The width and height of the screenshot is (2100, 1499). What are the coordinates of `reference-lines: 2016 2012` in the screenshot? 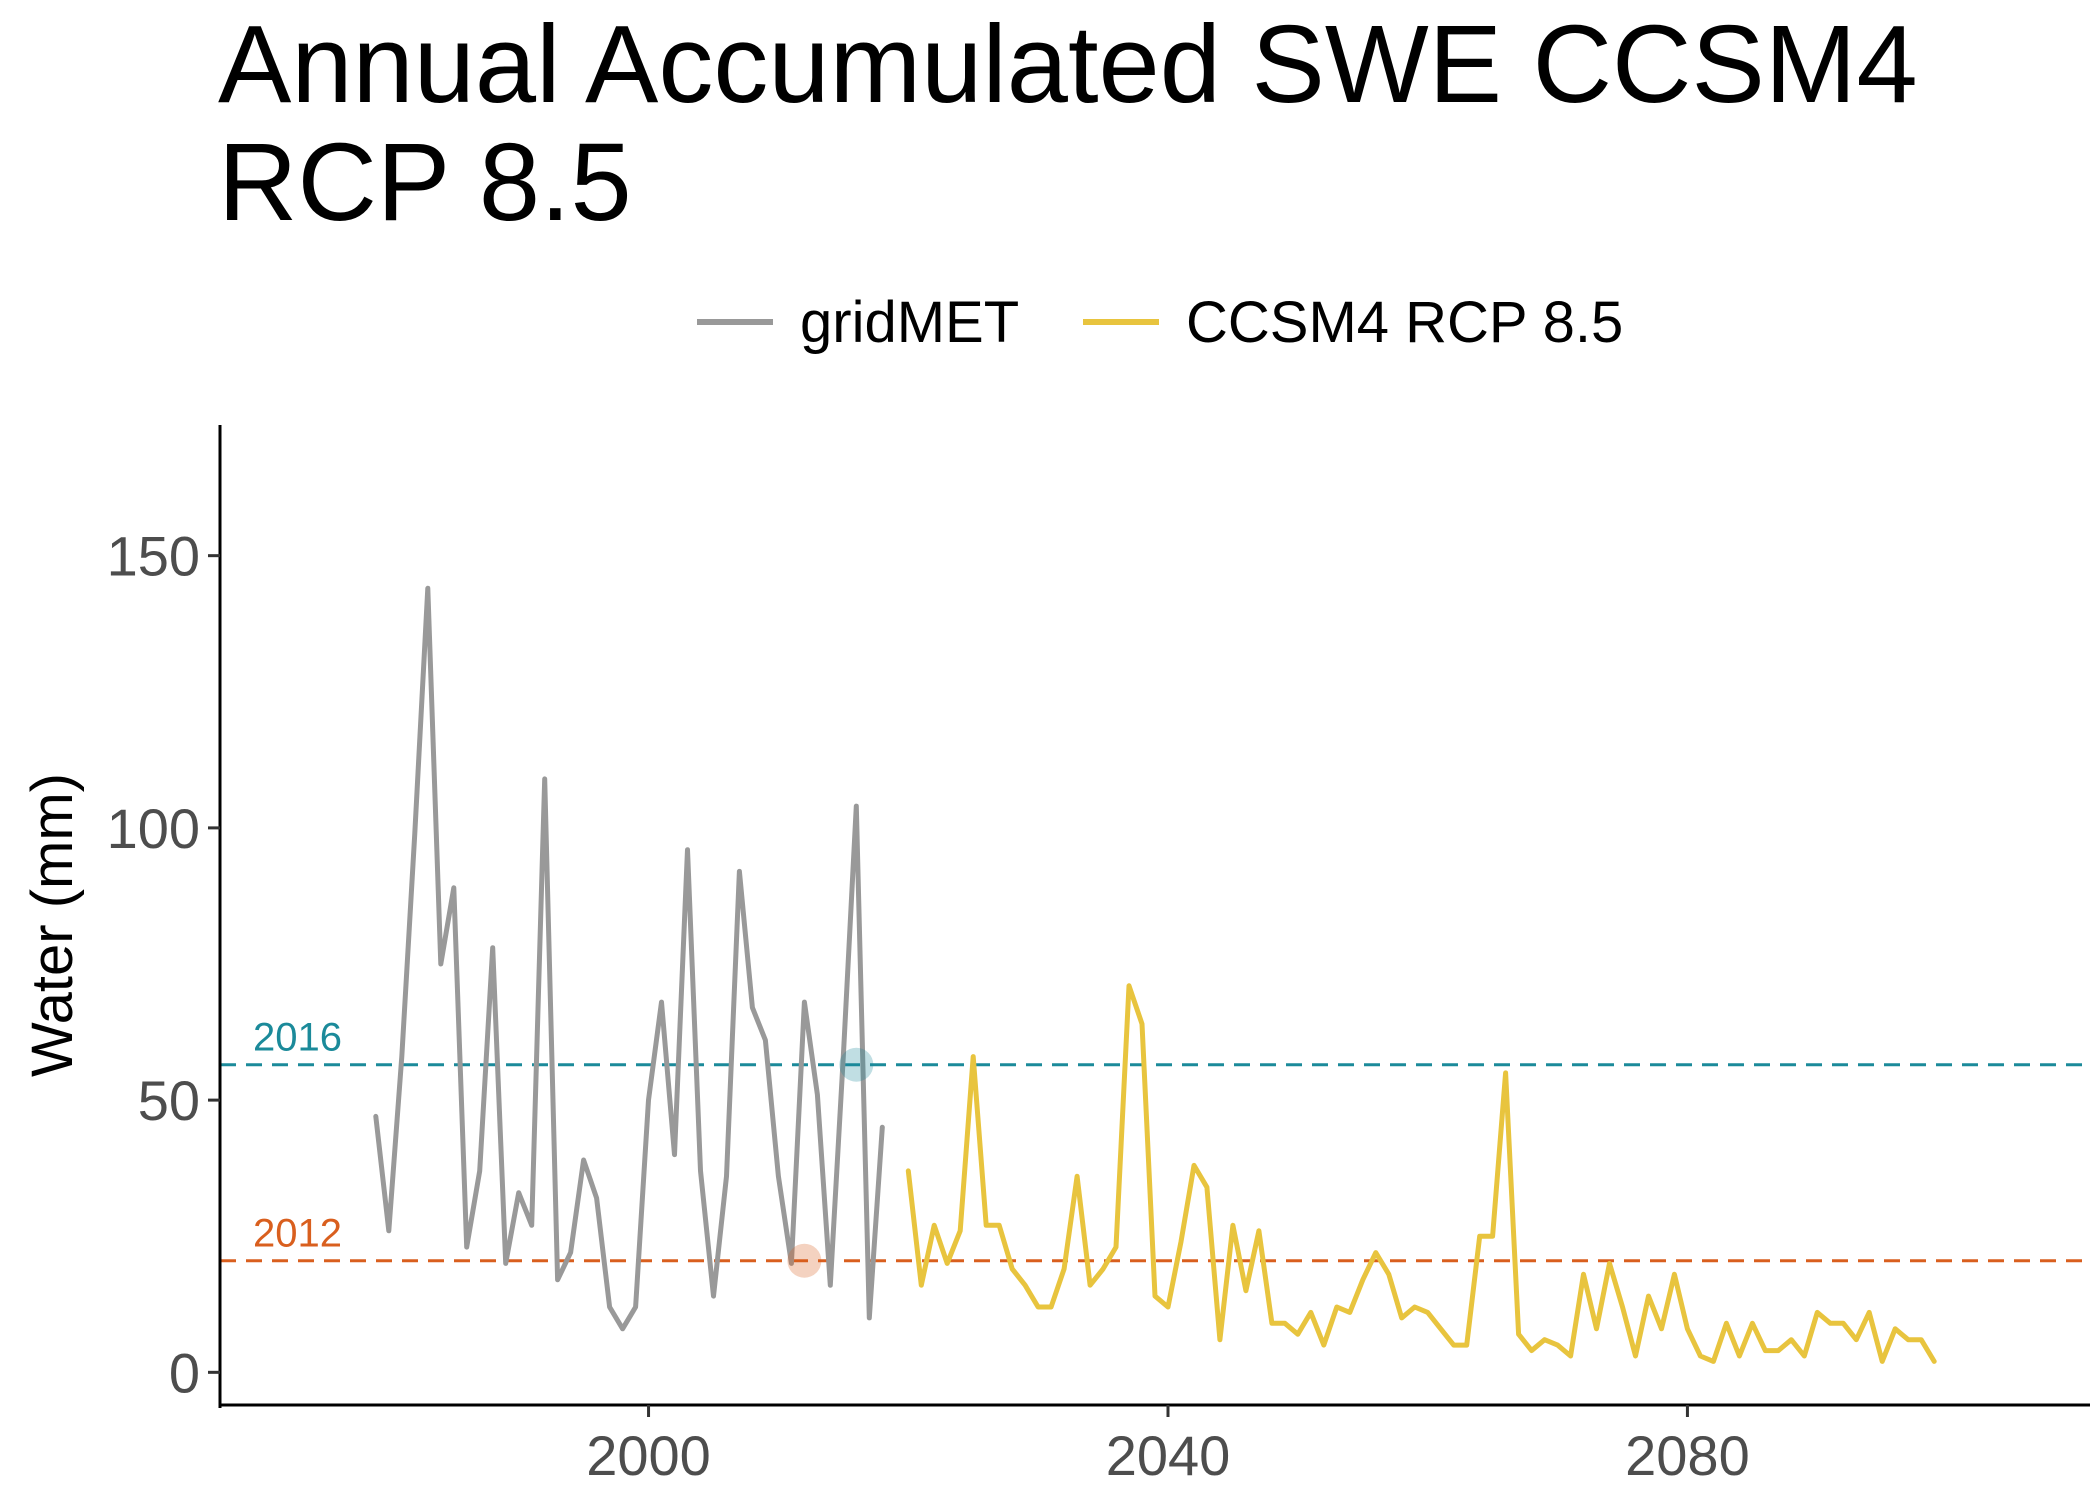 It's located at (1155, 1139).